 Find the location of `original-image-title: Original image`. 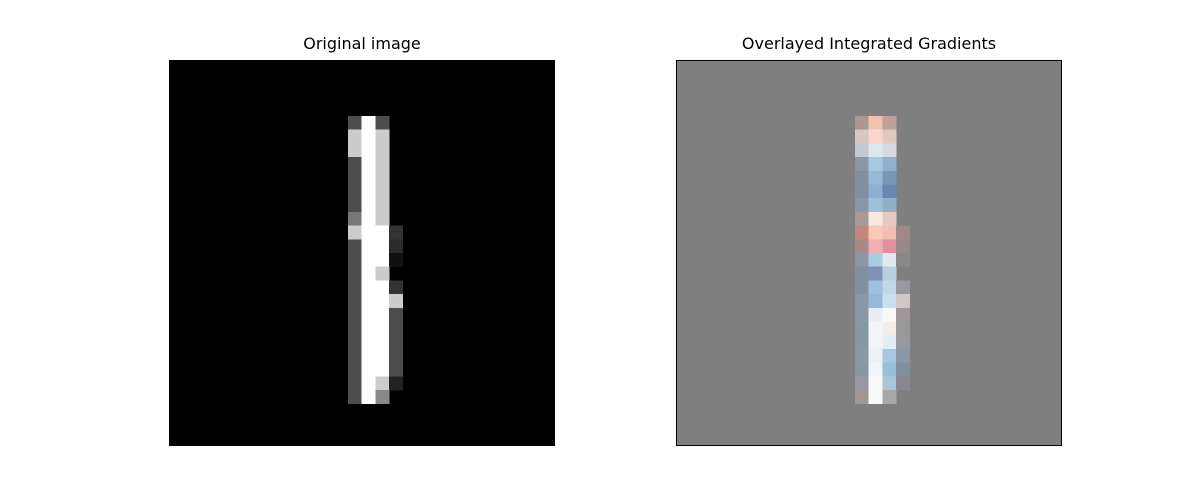

original-image-title: Original image is located at coordinates (362, 43).